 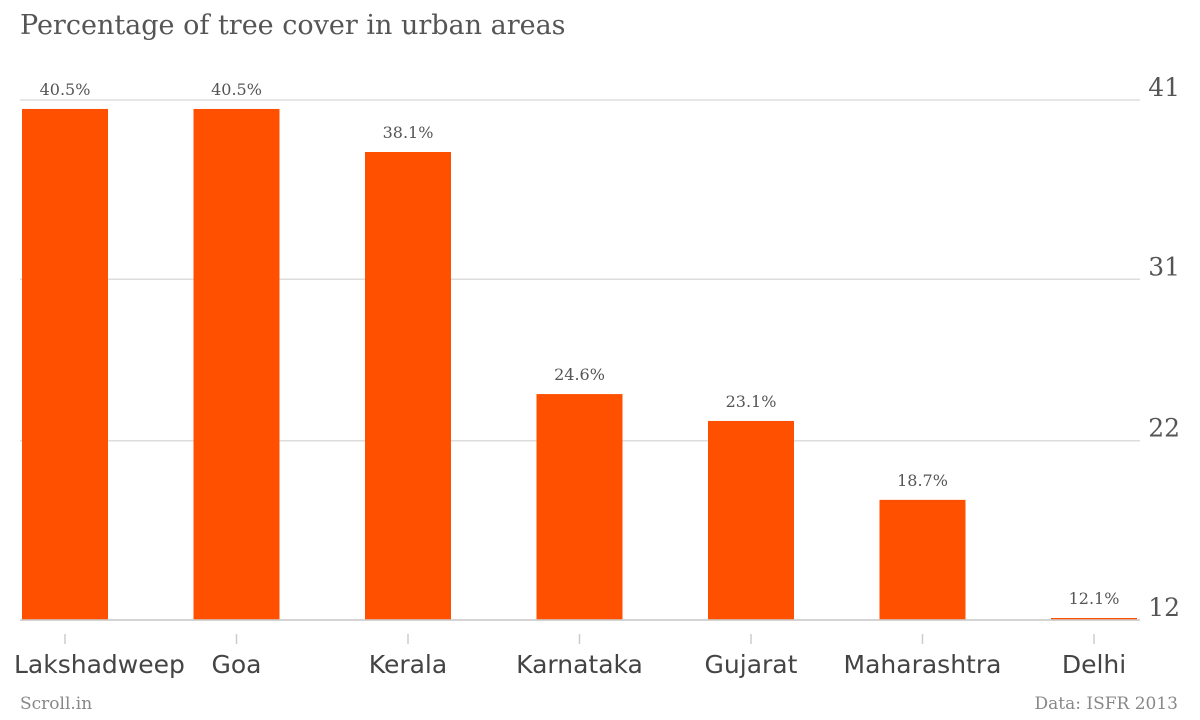 What do you see at coordinates (580, 631) in the screenshot?
I see `x-axis` at bounding box center [580, 631].